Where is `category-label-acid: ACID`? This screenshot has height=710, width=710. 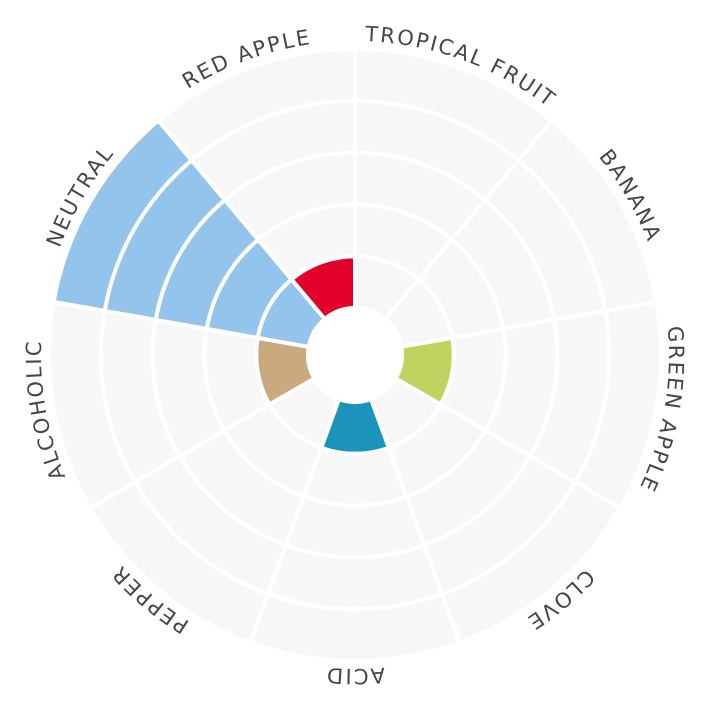 category-label-acid: ACID is located at coordinates (355, 675).